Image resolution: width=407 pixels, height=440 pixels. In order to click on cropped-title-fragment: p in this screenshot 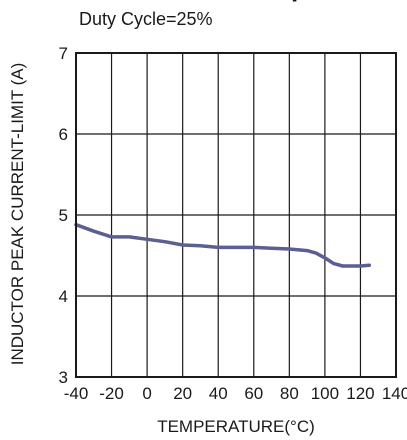, I will do `click(299, 1)`.